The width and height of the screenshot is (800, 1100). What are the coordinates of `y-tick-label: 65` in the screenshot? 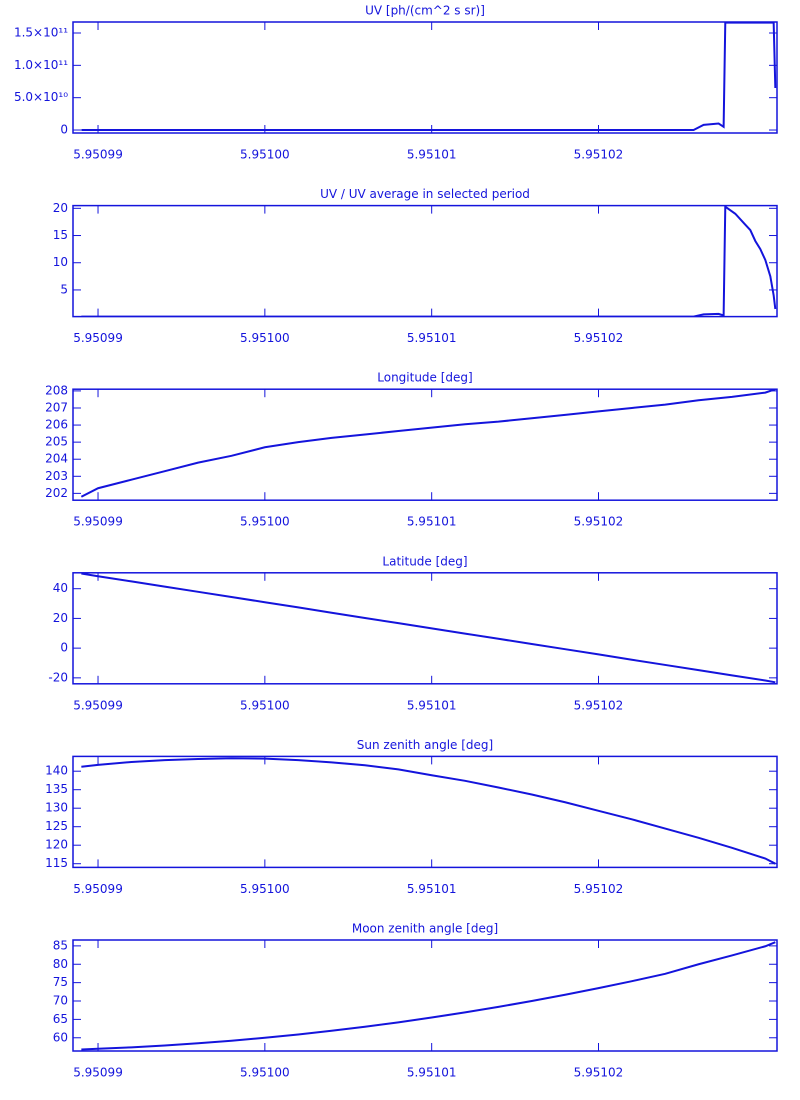 It's located at (60, 1019).